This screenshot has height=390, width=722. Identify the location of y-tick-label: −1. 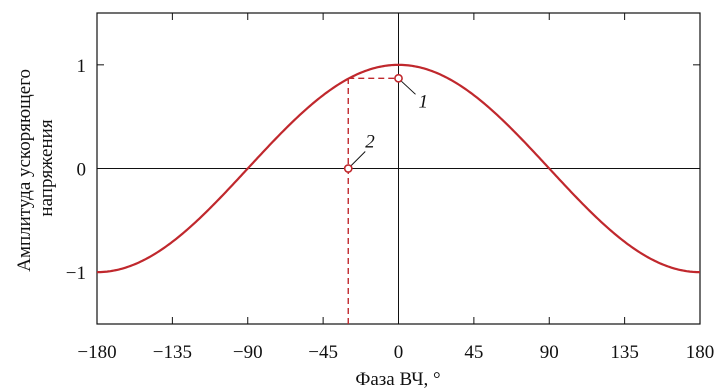
(76, 273).